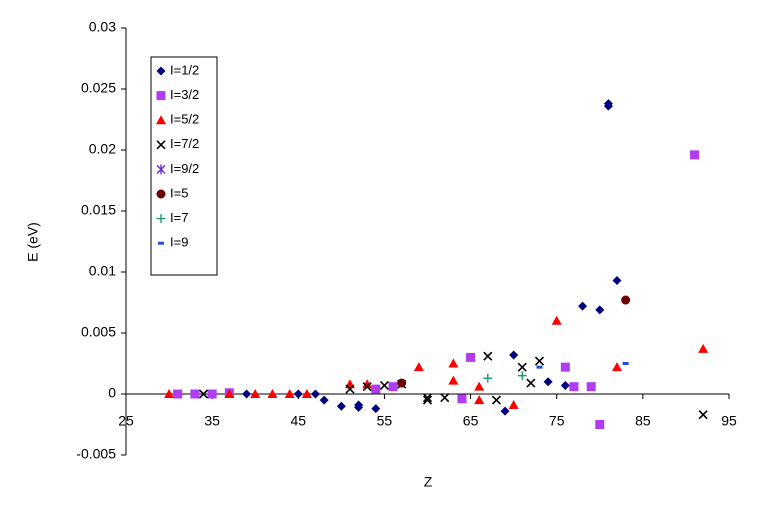 This screenshot has width=764, height=518. I want to click on x-tick-label: 75, so click(557, 421).